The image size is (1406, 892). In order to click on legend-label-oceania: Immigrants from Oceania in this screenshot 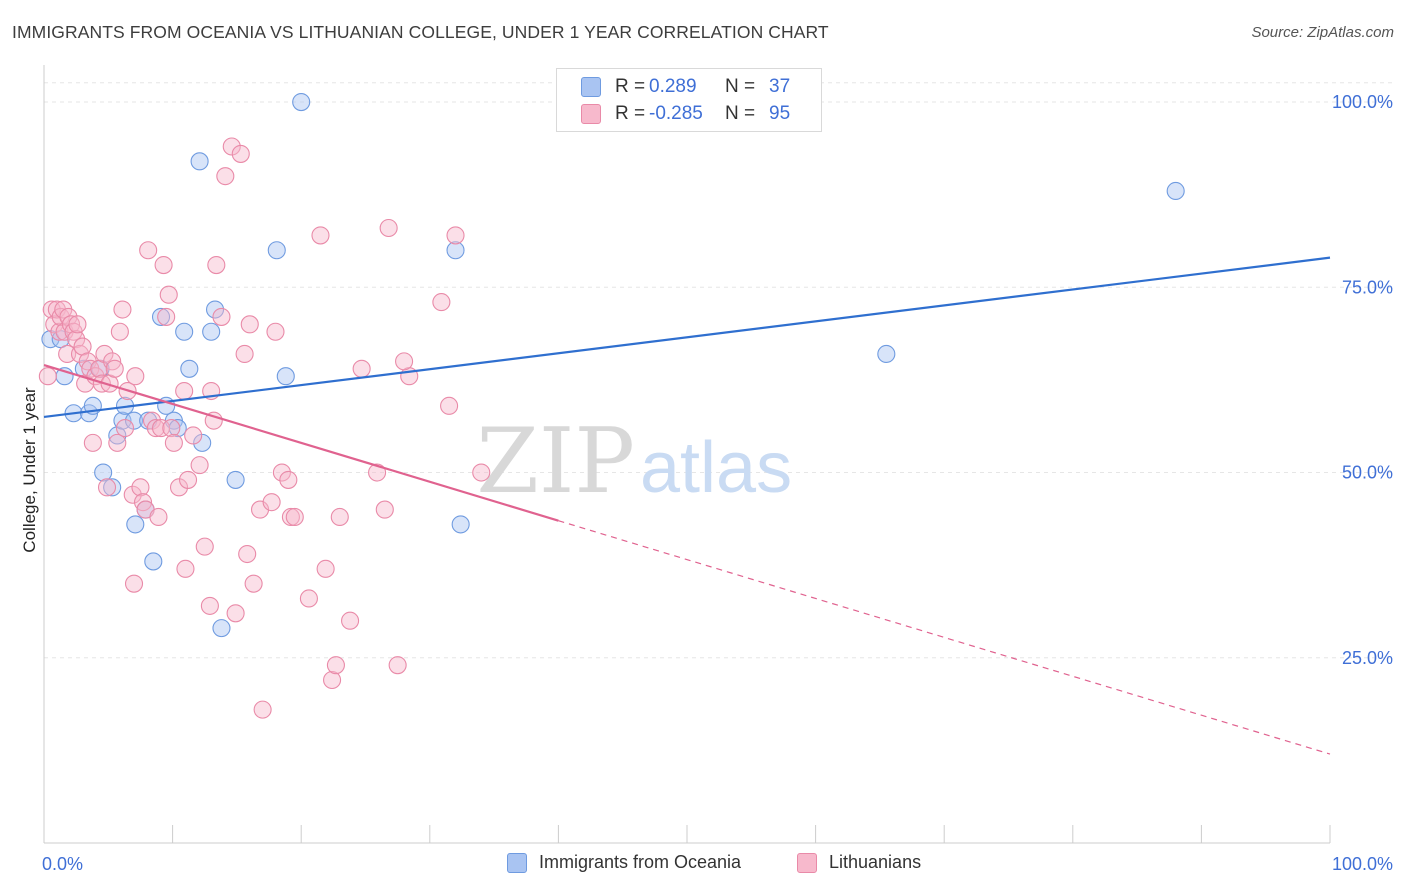, I will do `click(640, 862)`.